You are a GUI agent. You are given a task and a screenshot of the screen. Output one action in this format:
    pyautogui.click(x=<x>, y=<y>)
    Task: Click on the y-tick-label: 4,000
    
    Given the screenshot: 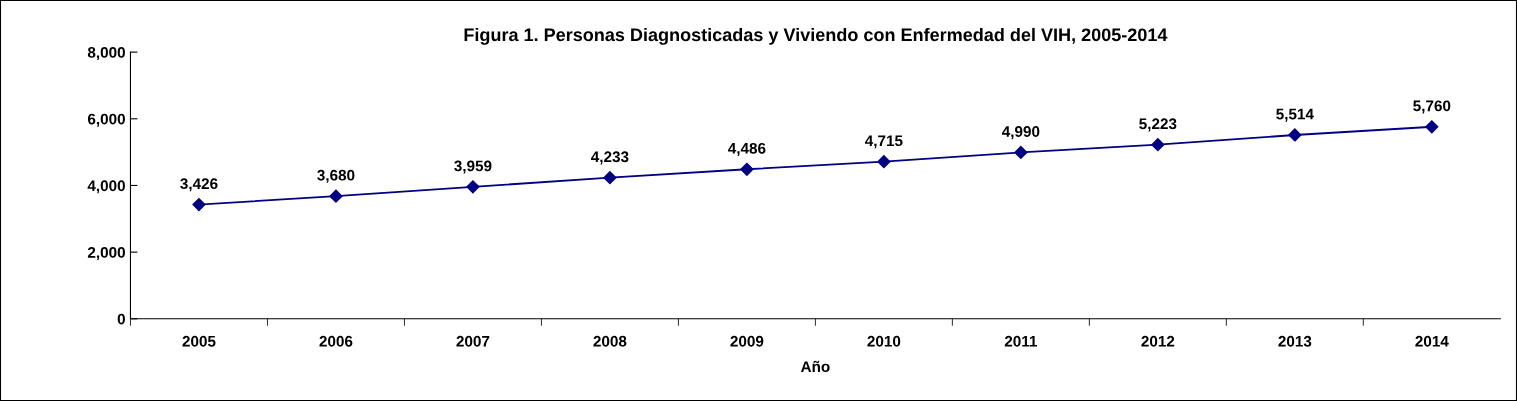 What is the action you would take?
    pyautogui.click(x=106, y=187)
    